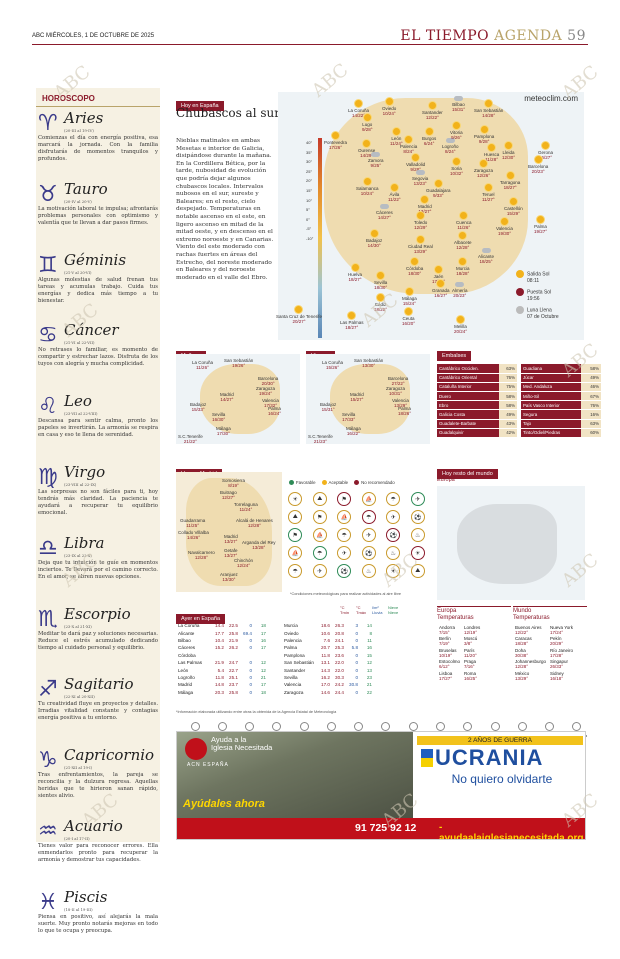  What do you see at coordinates (309, 162) in the screenshot?
I see `scale-label: 30°` at bounding box center [309, 162].